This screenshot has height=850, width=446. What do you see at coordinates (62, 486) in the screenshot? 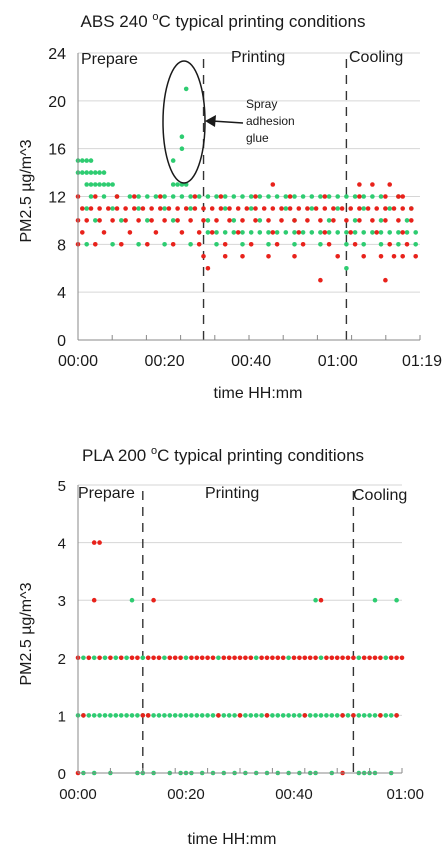
I see `y-tick-label: 5` at bounding box center [62, 486].